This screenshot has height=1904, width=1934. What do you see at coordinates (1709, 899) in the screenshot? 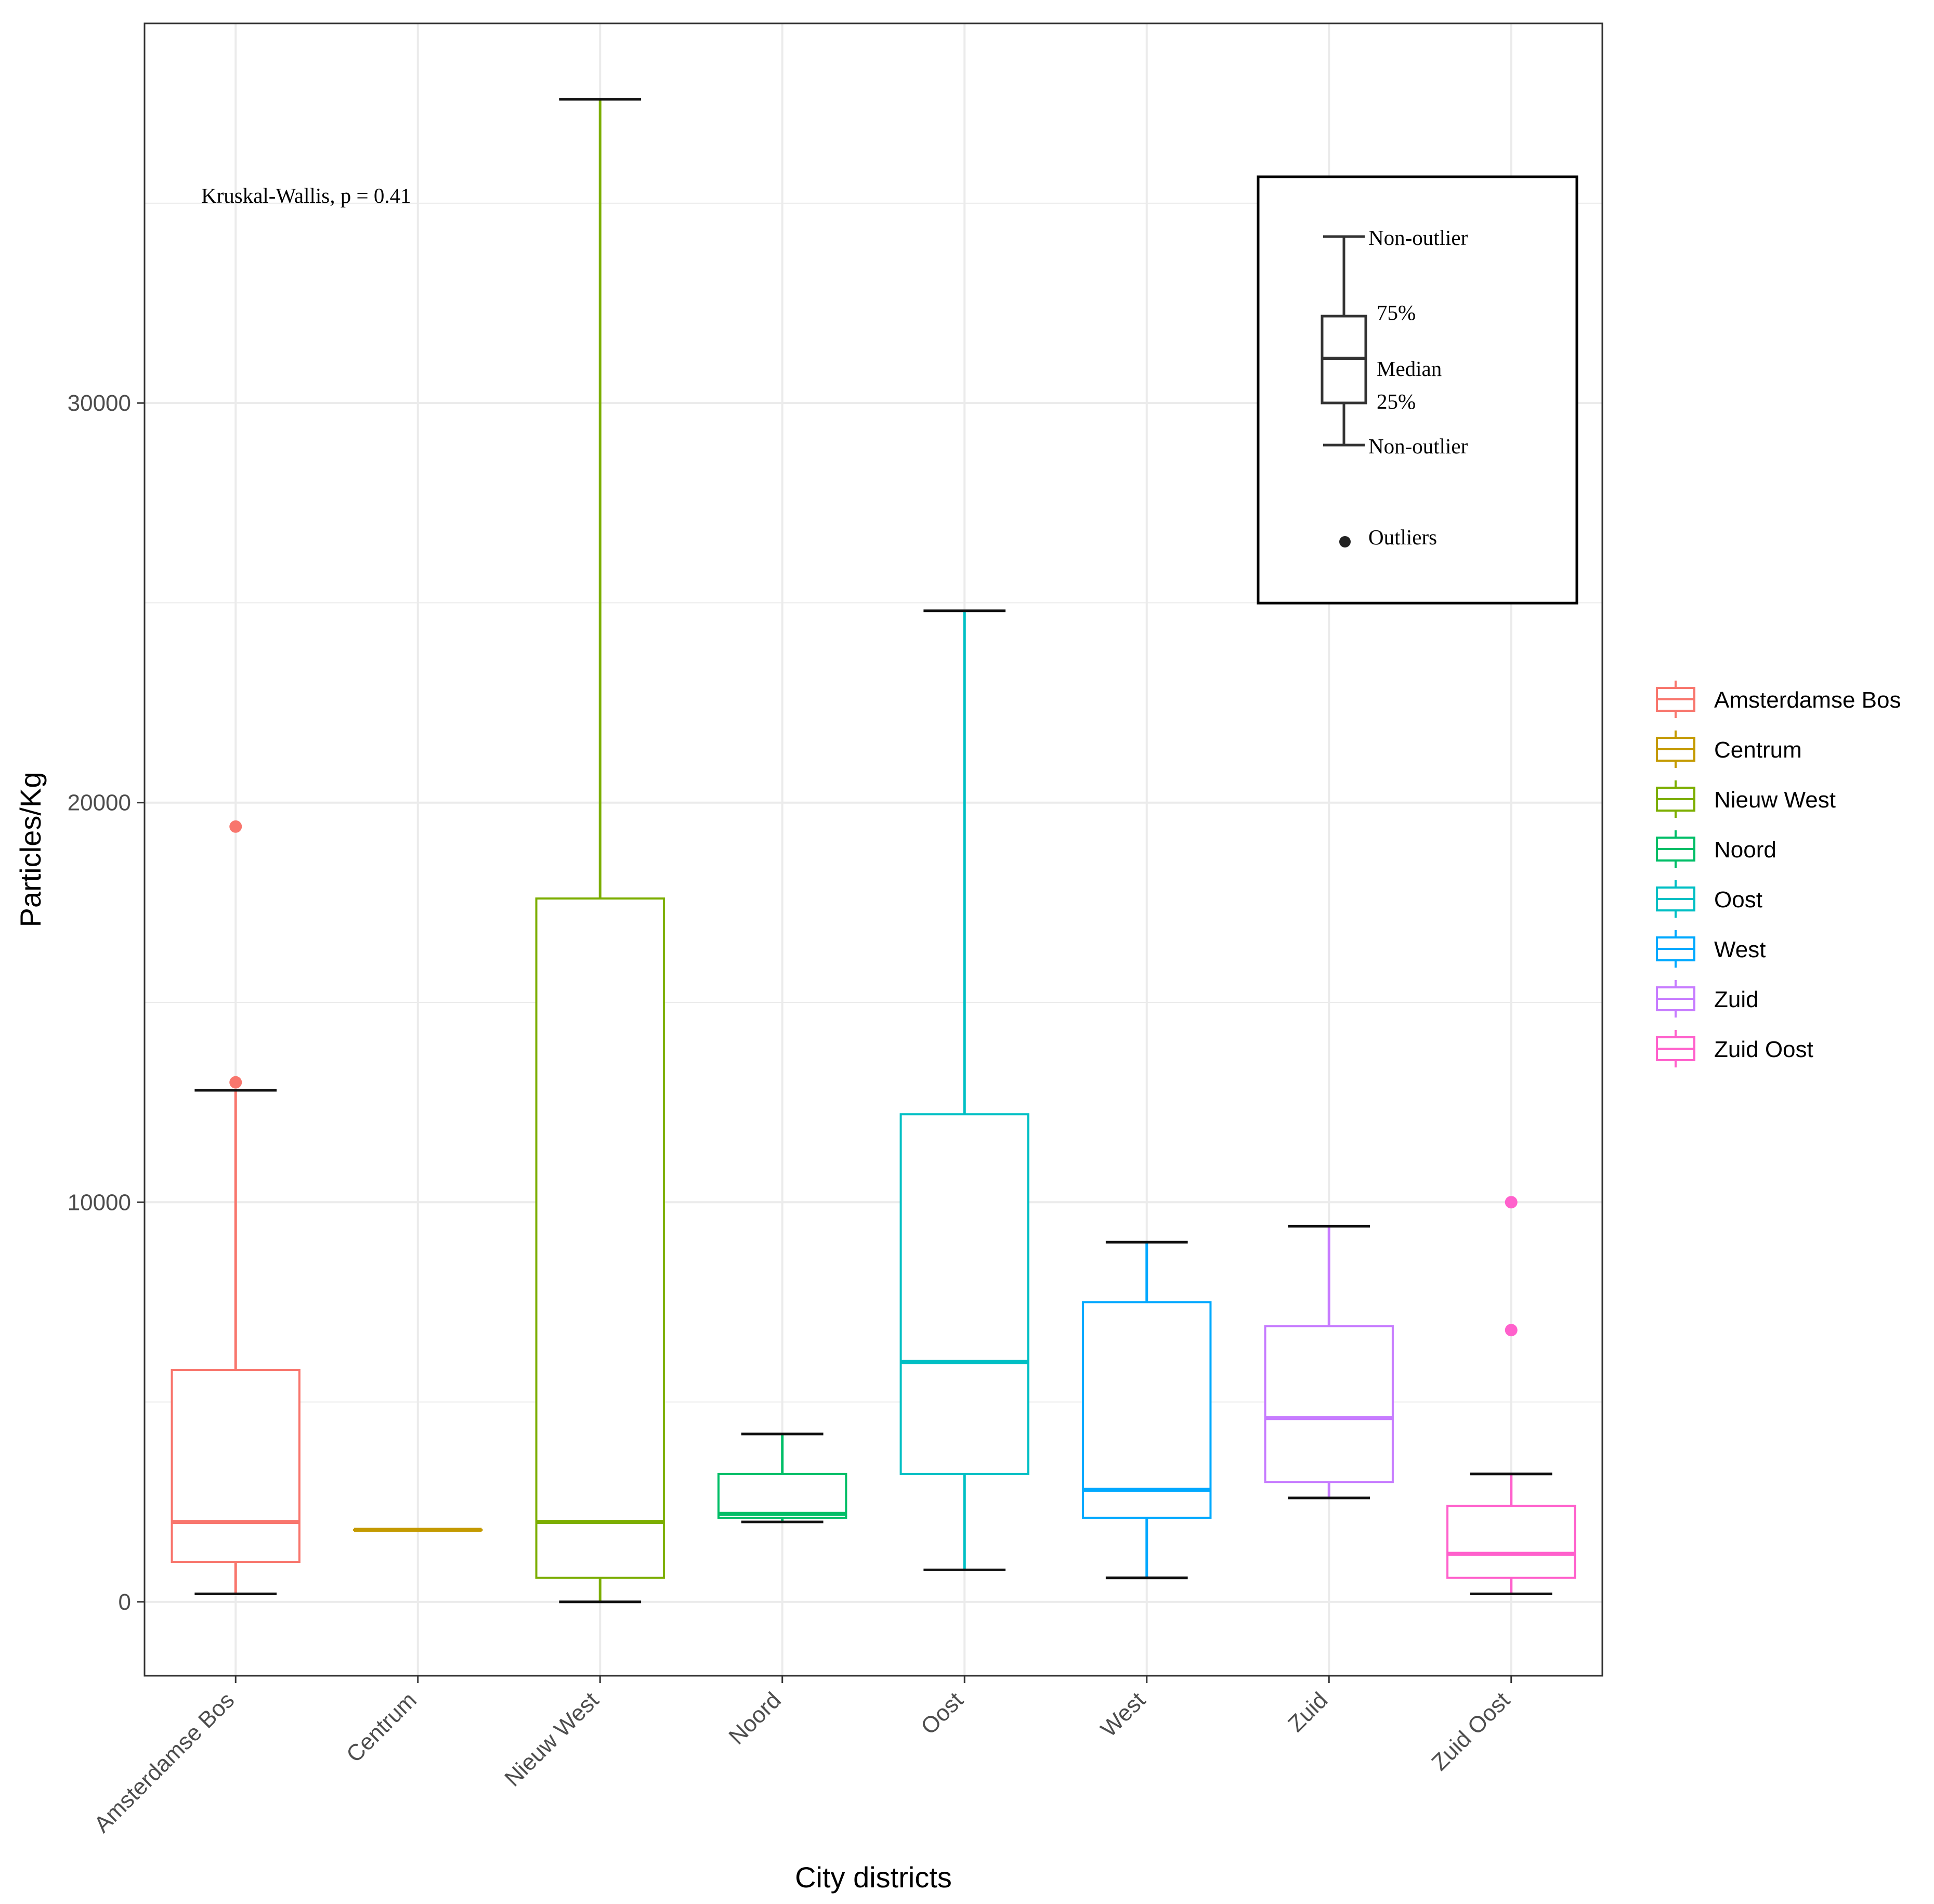
I see `legend-item-oost: Oost` at bounding box center [1709, 899].